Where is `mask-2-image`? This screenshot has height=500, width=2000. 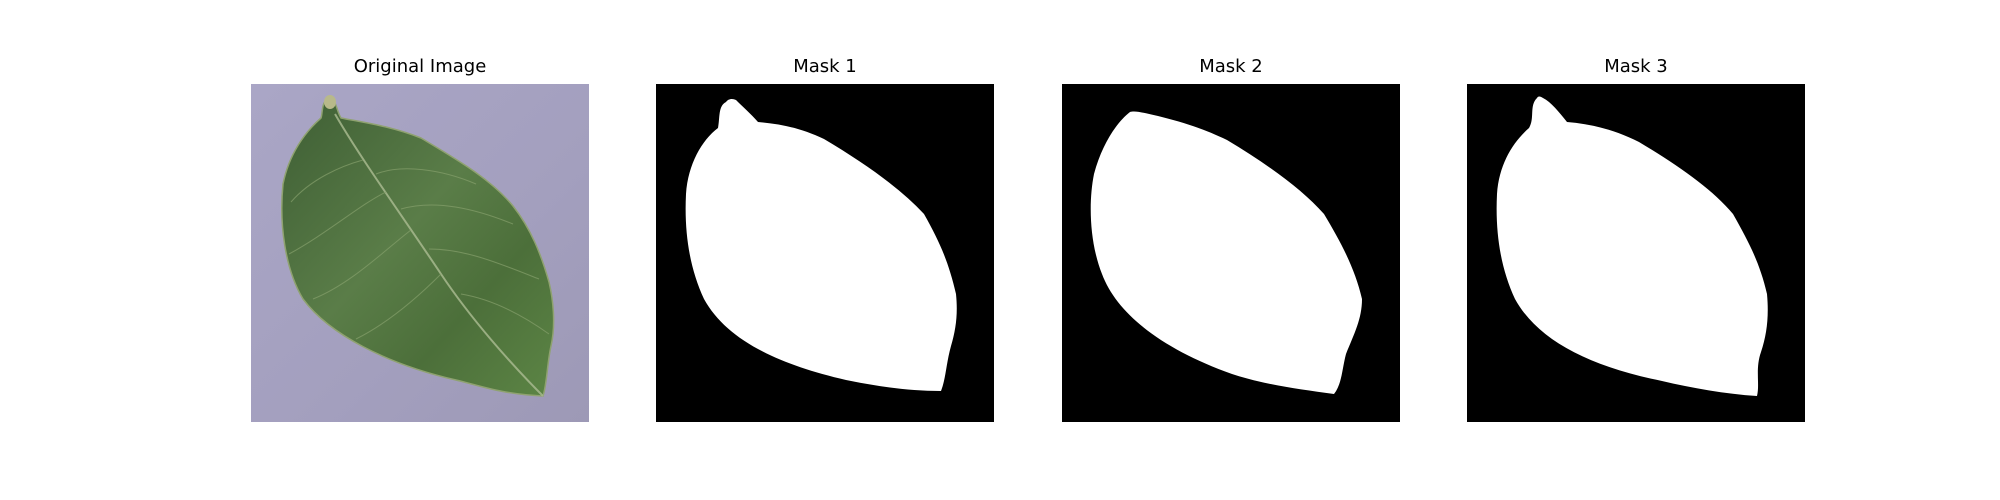 mask-2-image is located at coordinates (1231, 253).